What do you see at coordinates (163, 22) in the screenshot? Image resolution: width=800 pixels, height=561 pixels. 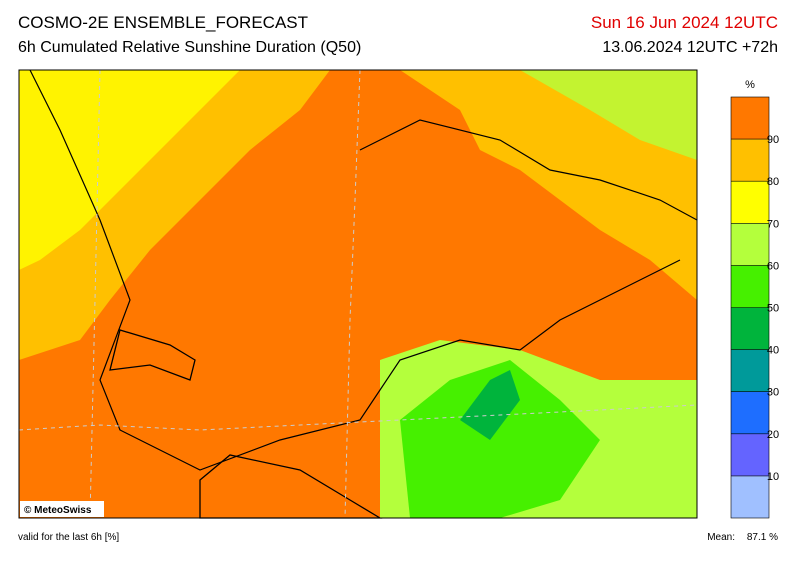 I see `title: COSMO-2E ENSEMBLE_FORECAST` at bounding box center [163, 22].